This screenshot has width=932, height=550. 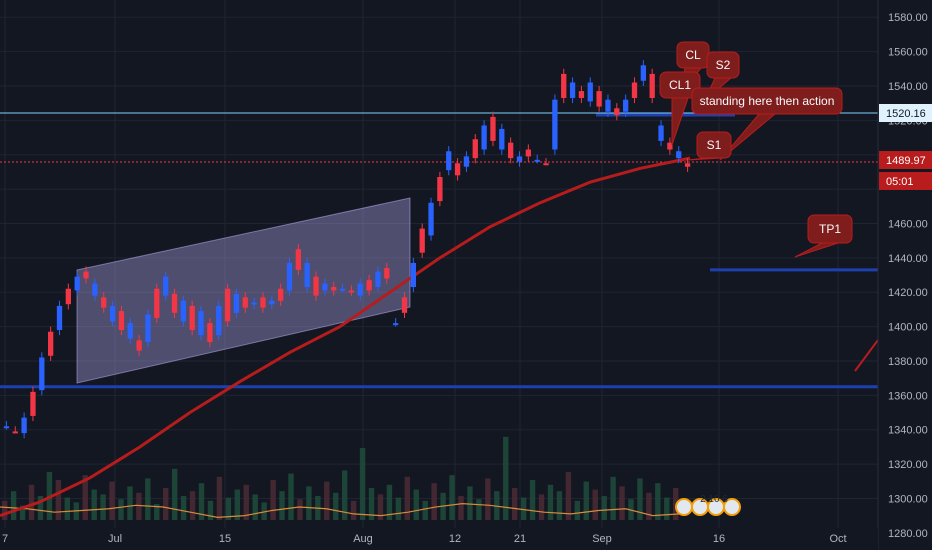 What do you see at coordinates (900, 182) in the screenshot?
I see `countdown-tag: 05:01` at bounding box center [900, 182].